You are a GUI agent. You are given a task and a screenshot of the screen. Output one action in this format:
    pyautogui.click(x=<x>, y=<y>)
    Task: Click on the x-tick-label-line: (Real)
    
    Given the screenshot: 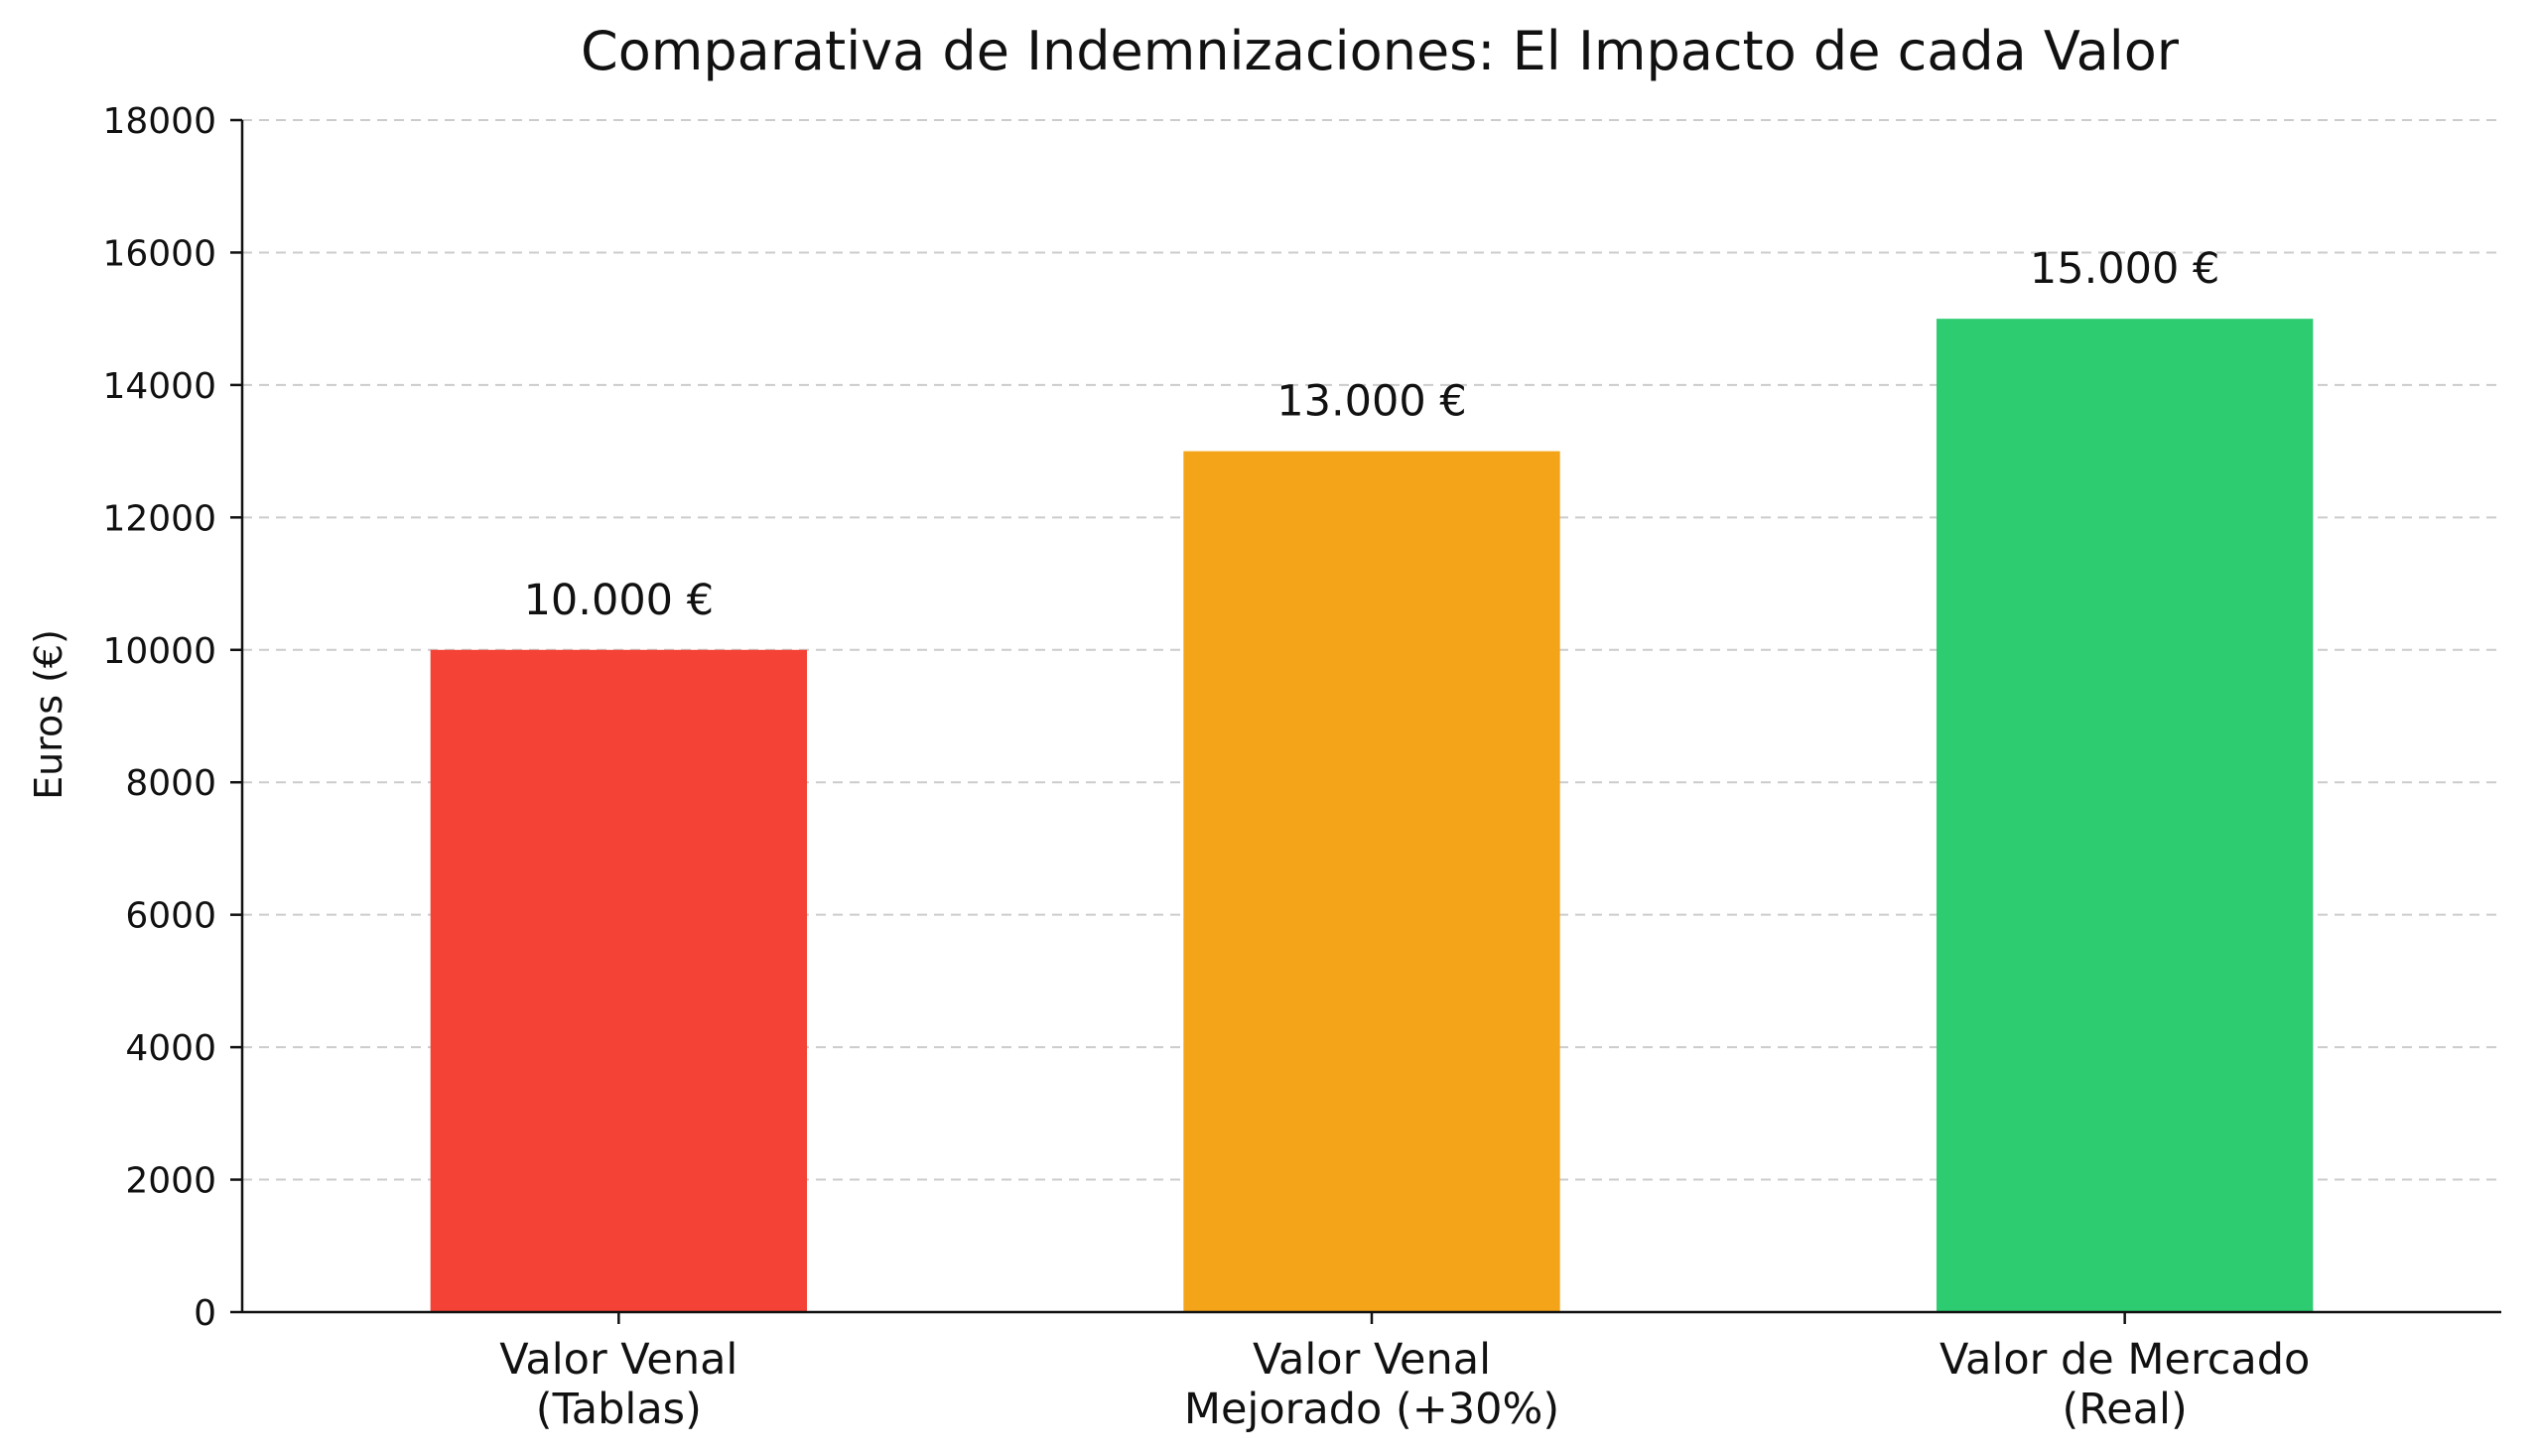 What is the action you would take?
    pyautogui.click(x=2125, y=1409)
    